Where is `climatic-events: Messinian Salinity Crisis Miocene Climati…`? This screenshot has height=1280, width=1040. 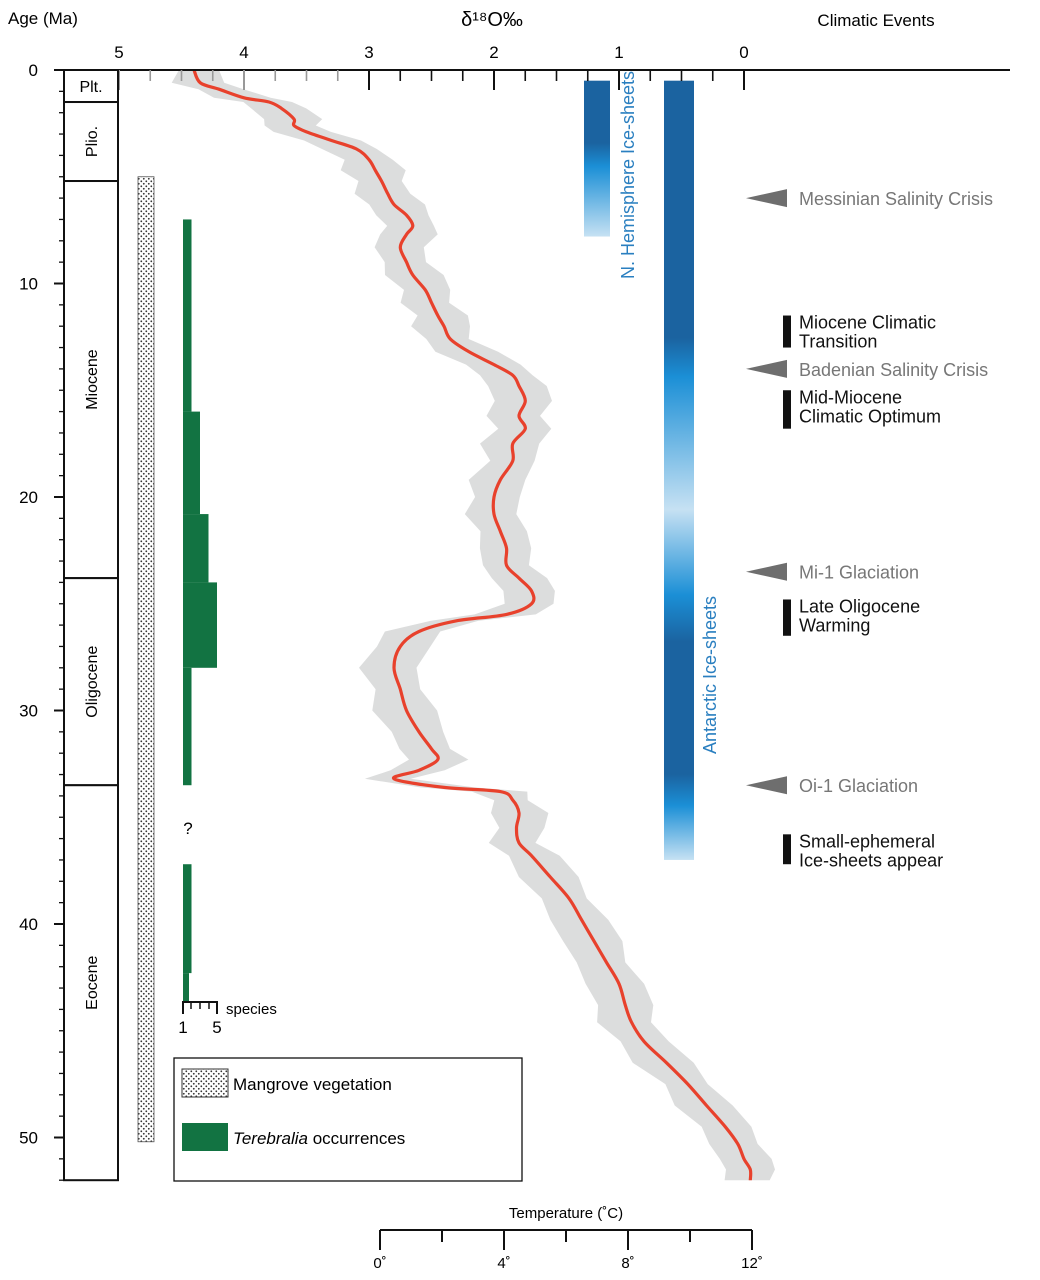
climatic-events: Messinian Salinity Crisis Miocene Climati… is located at coordinates (869, 529).